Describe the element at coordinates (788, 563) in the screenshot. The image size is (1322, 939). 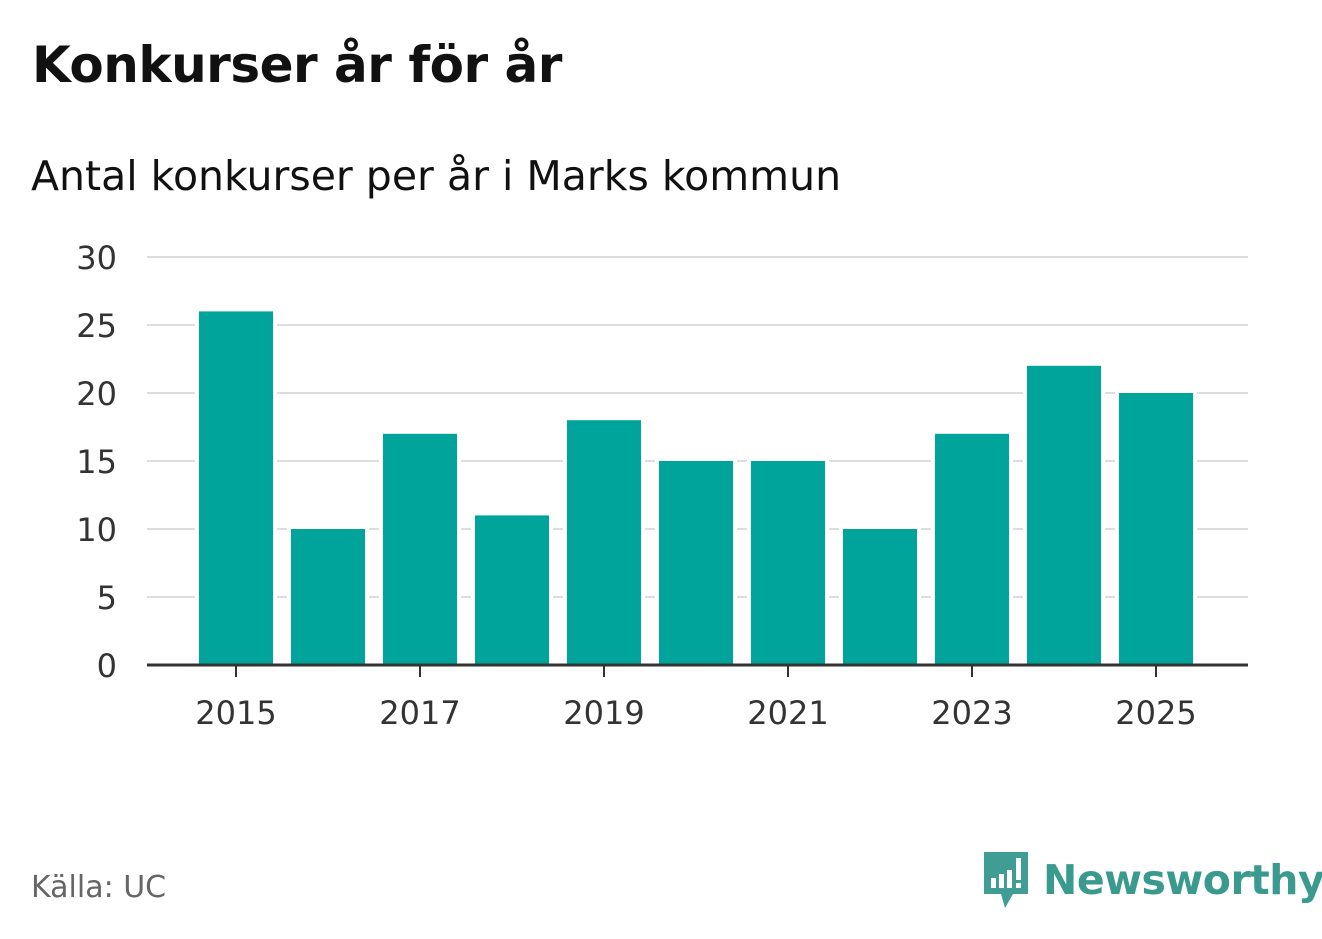
I see `bar-2021` at that location.